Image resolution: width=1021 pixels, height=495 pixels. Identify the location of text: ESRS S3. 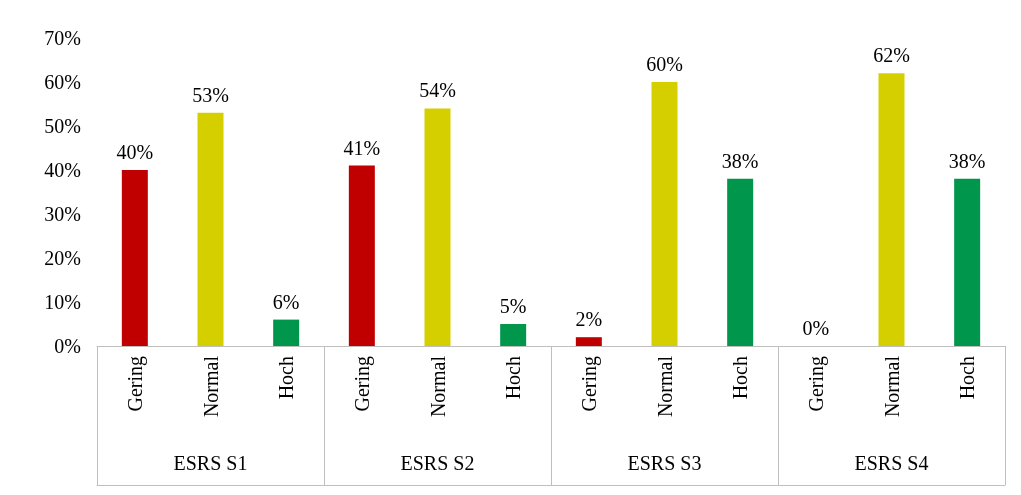
(664, 463).